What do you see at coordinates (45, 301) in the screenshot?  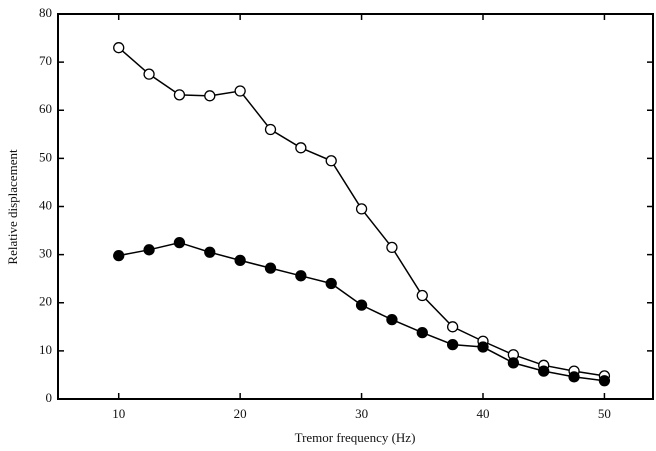 I see `y-tick-label: 20` at bounding box center [45, 301].